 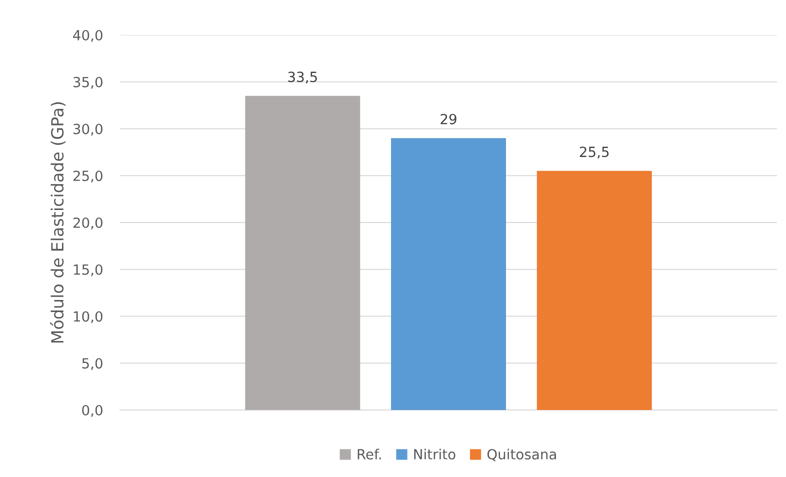 What do you see at coordinates (448, 119) in the screenshot?
I see `data-label: 29` at bounding box center [448, 119].